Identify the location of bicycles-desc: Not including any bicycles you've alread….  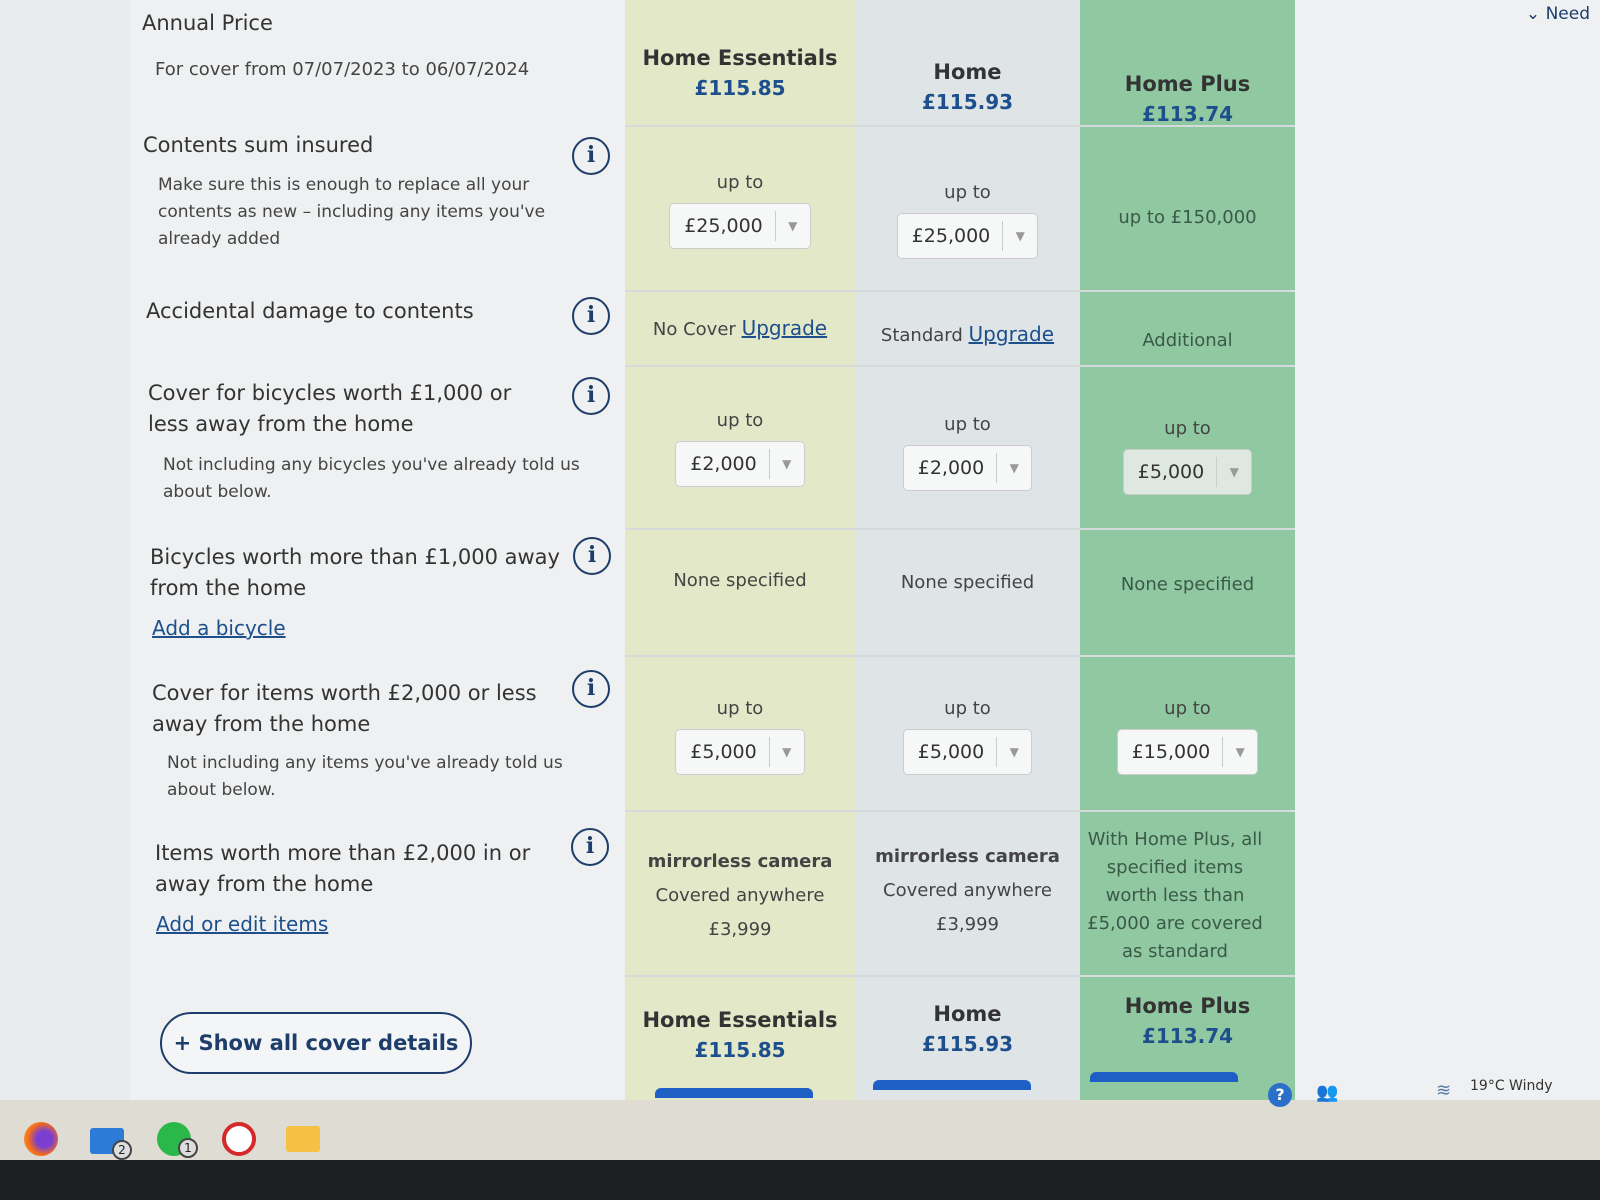
(371, 478).